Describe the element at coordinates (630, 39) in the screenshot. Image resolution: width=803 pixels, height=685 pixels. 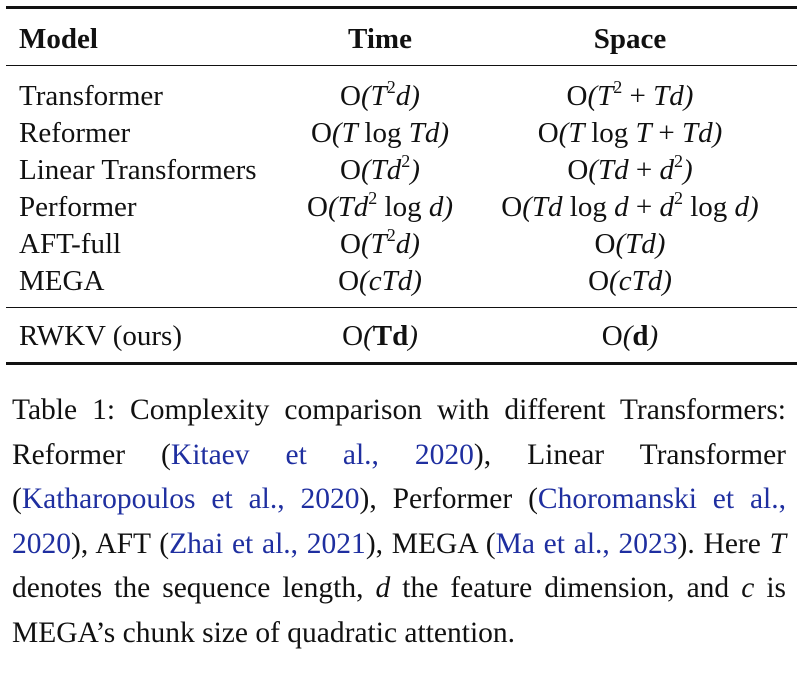
I see `header-space: Space` at that location.